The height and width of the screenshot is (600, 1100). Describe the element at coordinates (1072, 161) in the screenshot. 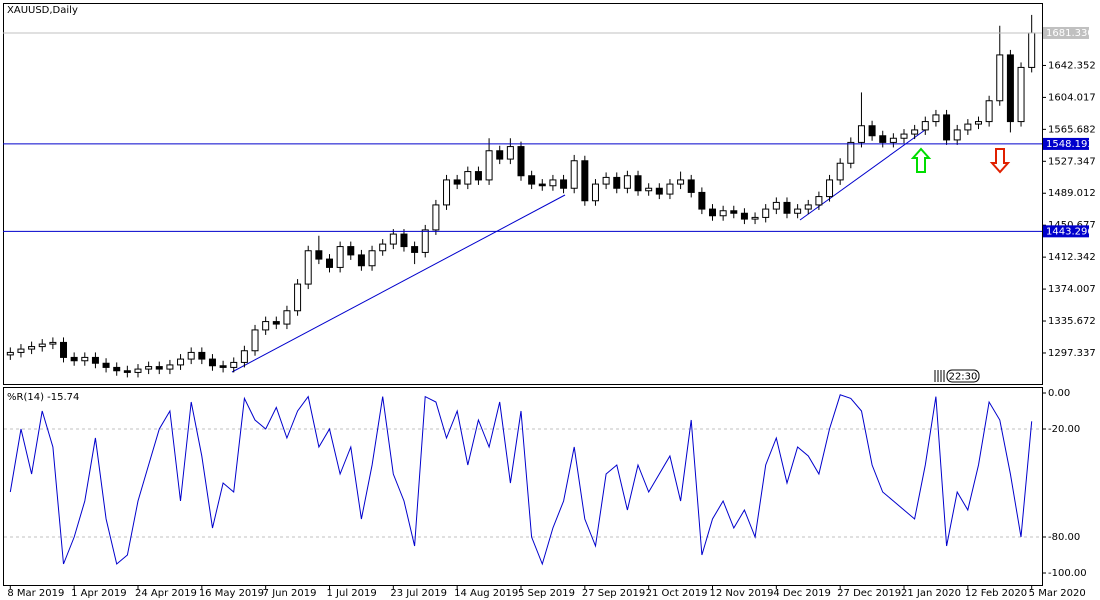

I see `y-tick-label: 1527.347` at that location.